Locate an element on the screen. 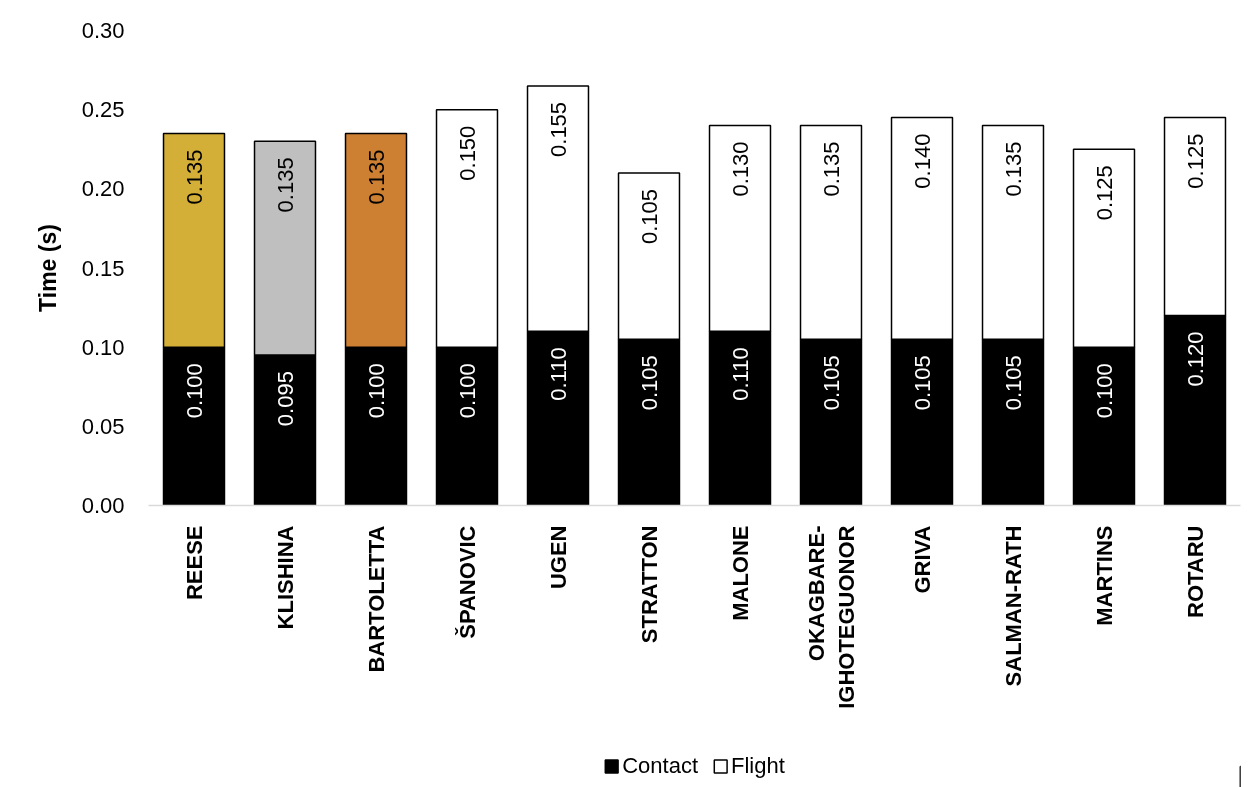 The image size is (1253, 787). x-tick-label: ROTARU is located at coordinates (1195, 571).